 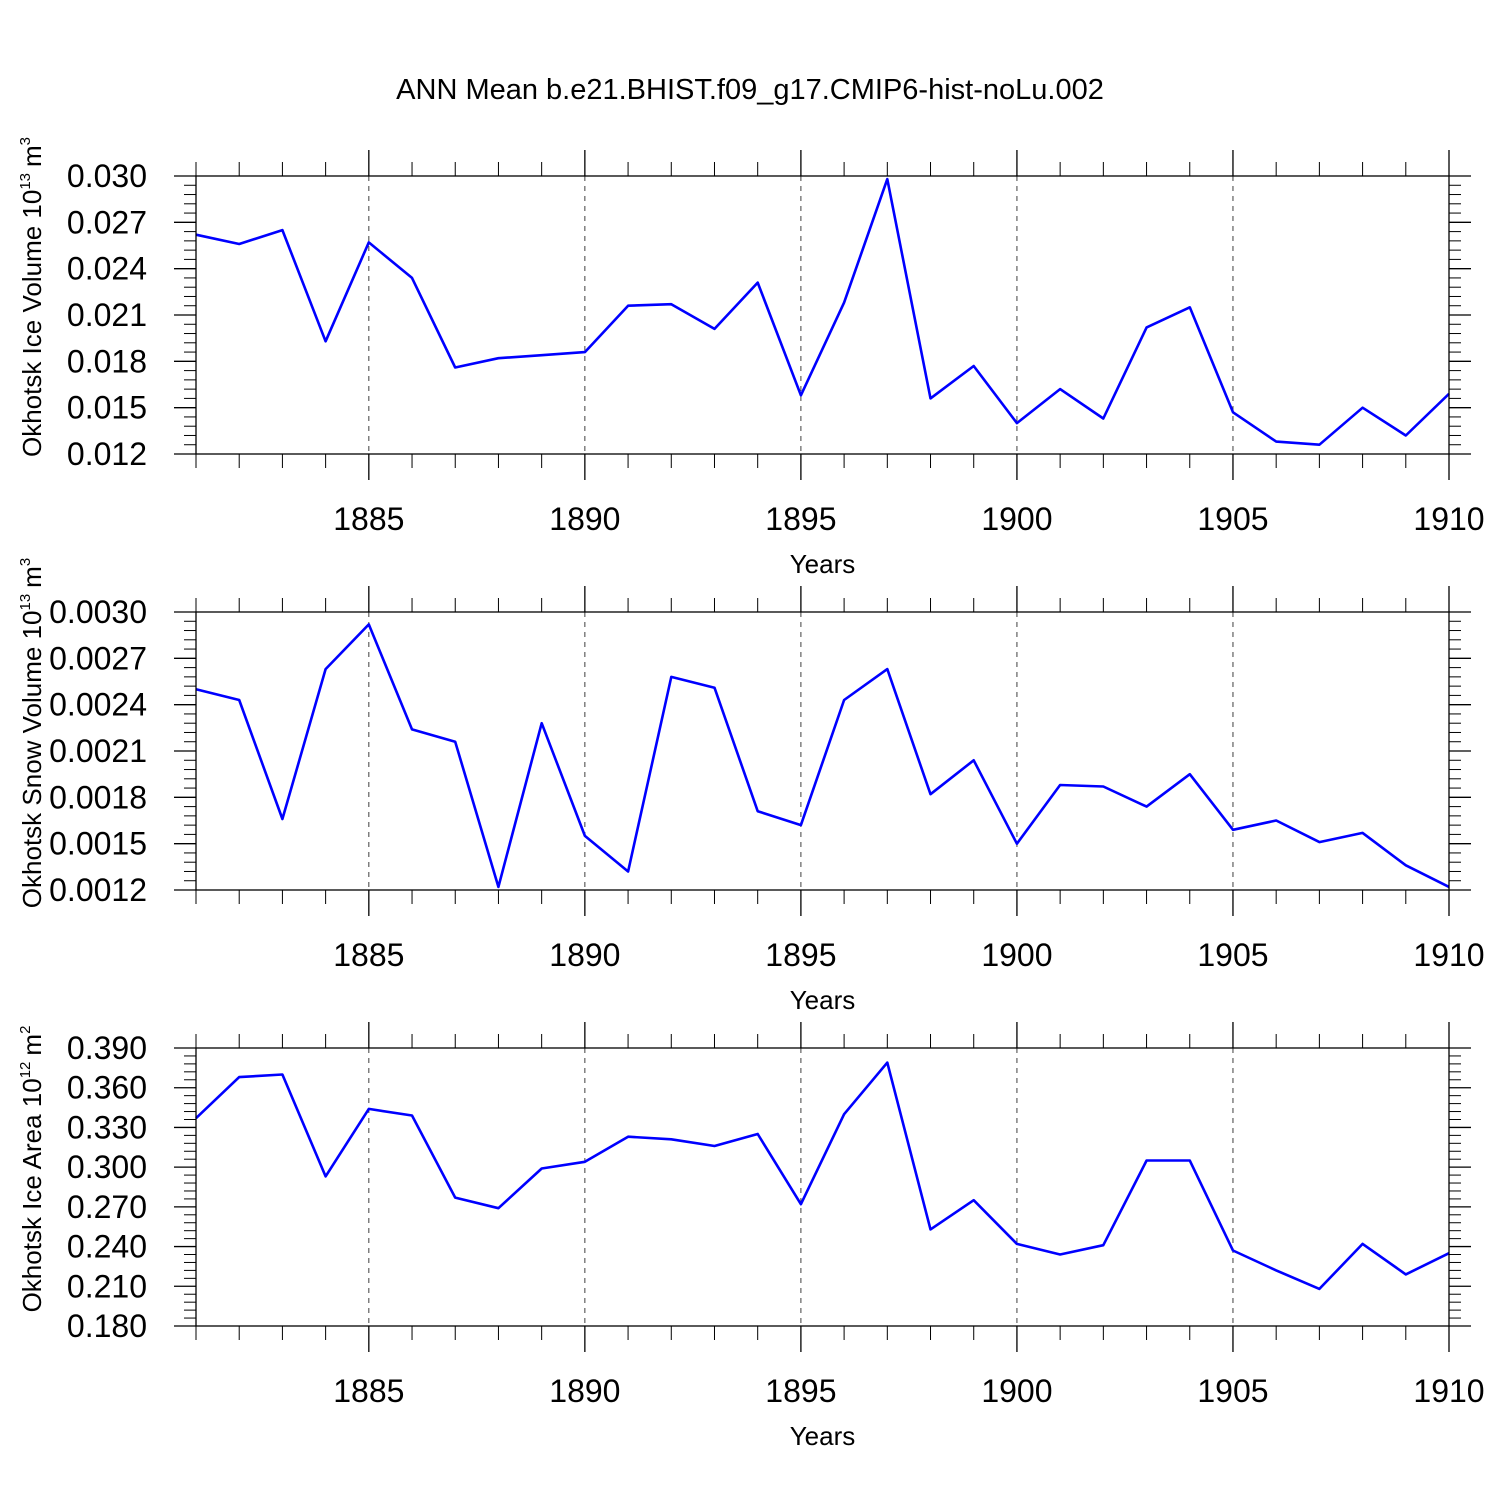 What do you see at coordinates (98, 612) in the screenshot?
I see `y-tick-label: 0.0030` at bounding box center [98, 612].